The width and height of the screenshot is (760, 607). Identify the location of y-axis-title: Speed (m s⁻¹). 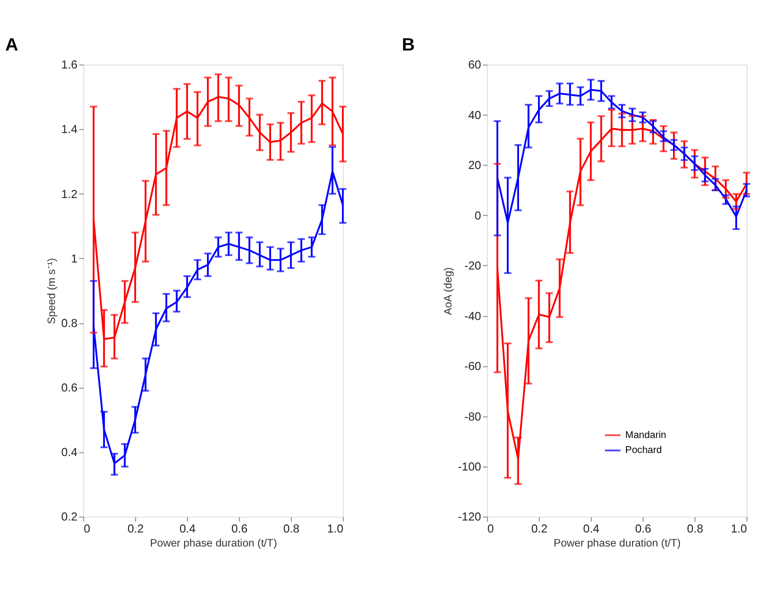
(52, 291).